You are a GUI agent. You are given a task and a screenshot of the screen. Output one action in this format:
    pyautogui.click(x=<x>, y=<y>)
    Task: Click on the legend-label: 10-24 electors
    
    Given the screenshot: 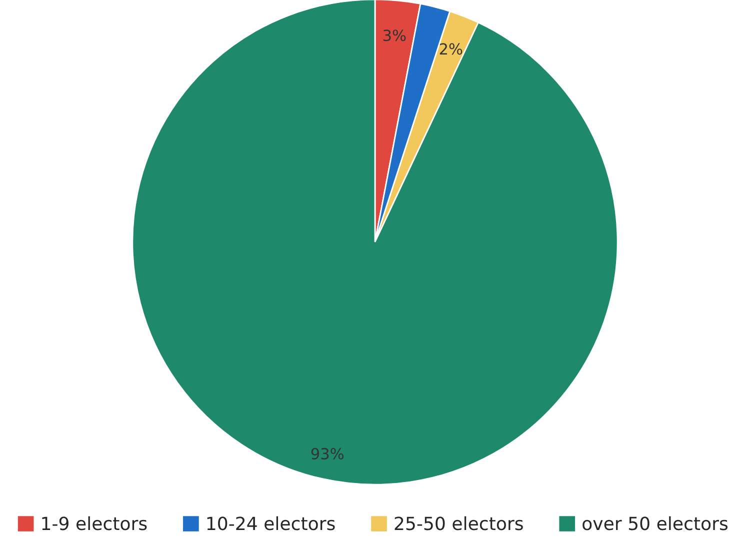 What is the action you would take?
    pyautogui.click(x=271, y=523)
    